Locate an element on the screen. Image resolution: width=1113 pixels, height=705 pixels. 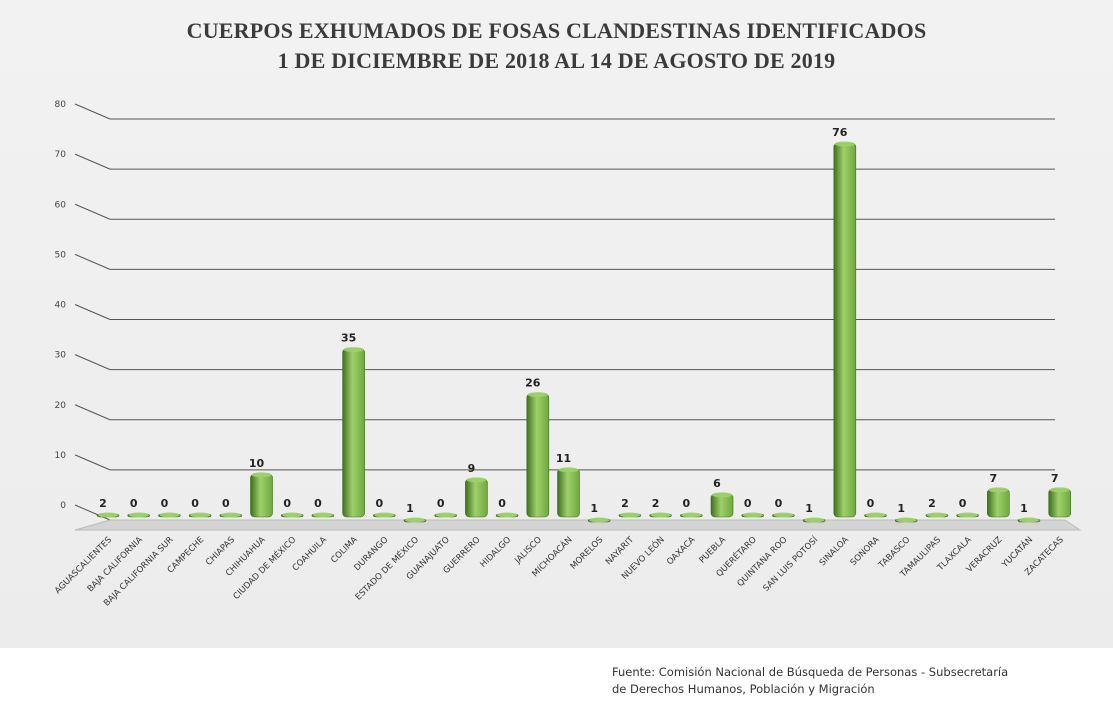
y-tick-label: 20 is located at coordinates (61, 406).